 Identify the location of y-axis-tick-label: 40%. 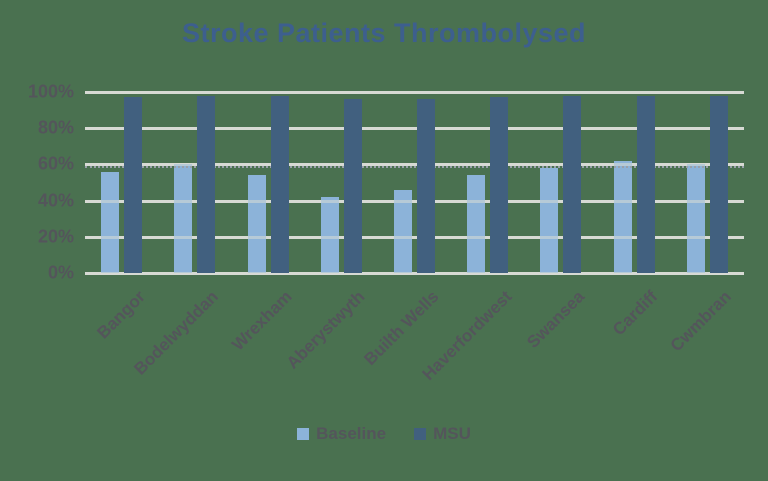
(55, 200).